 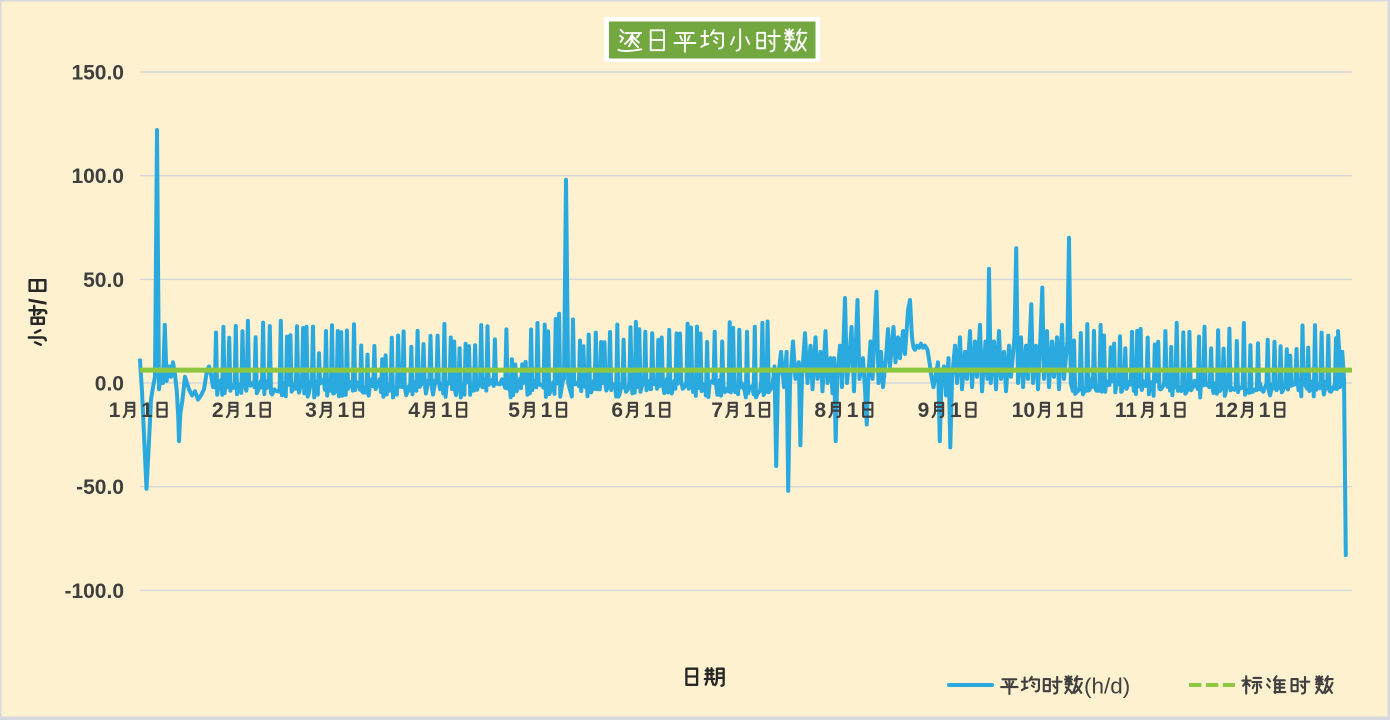 I want to click on svg-text: 3, so click(x=311, y=410).